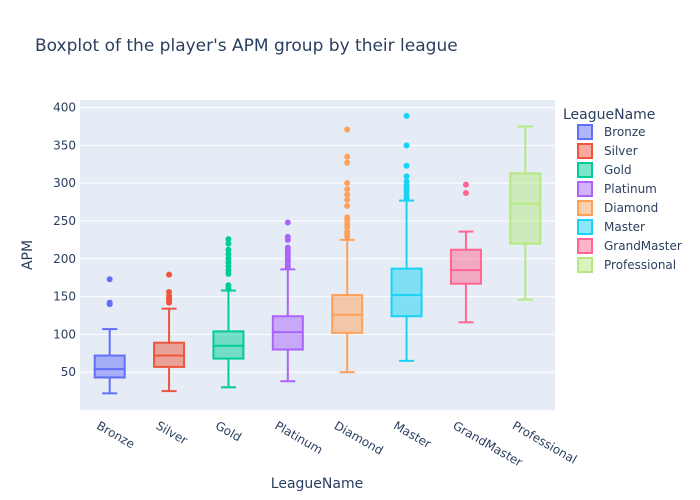  I want to click on x-tick-label: Gold, so click(228, 431).